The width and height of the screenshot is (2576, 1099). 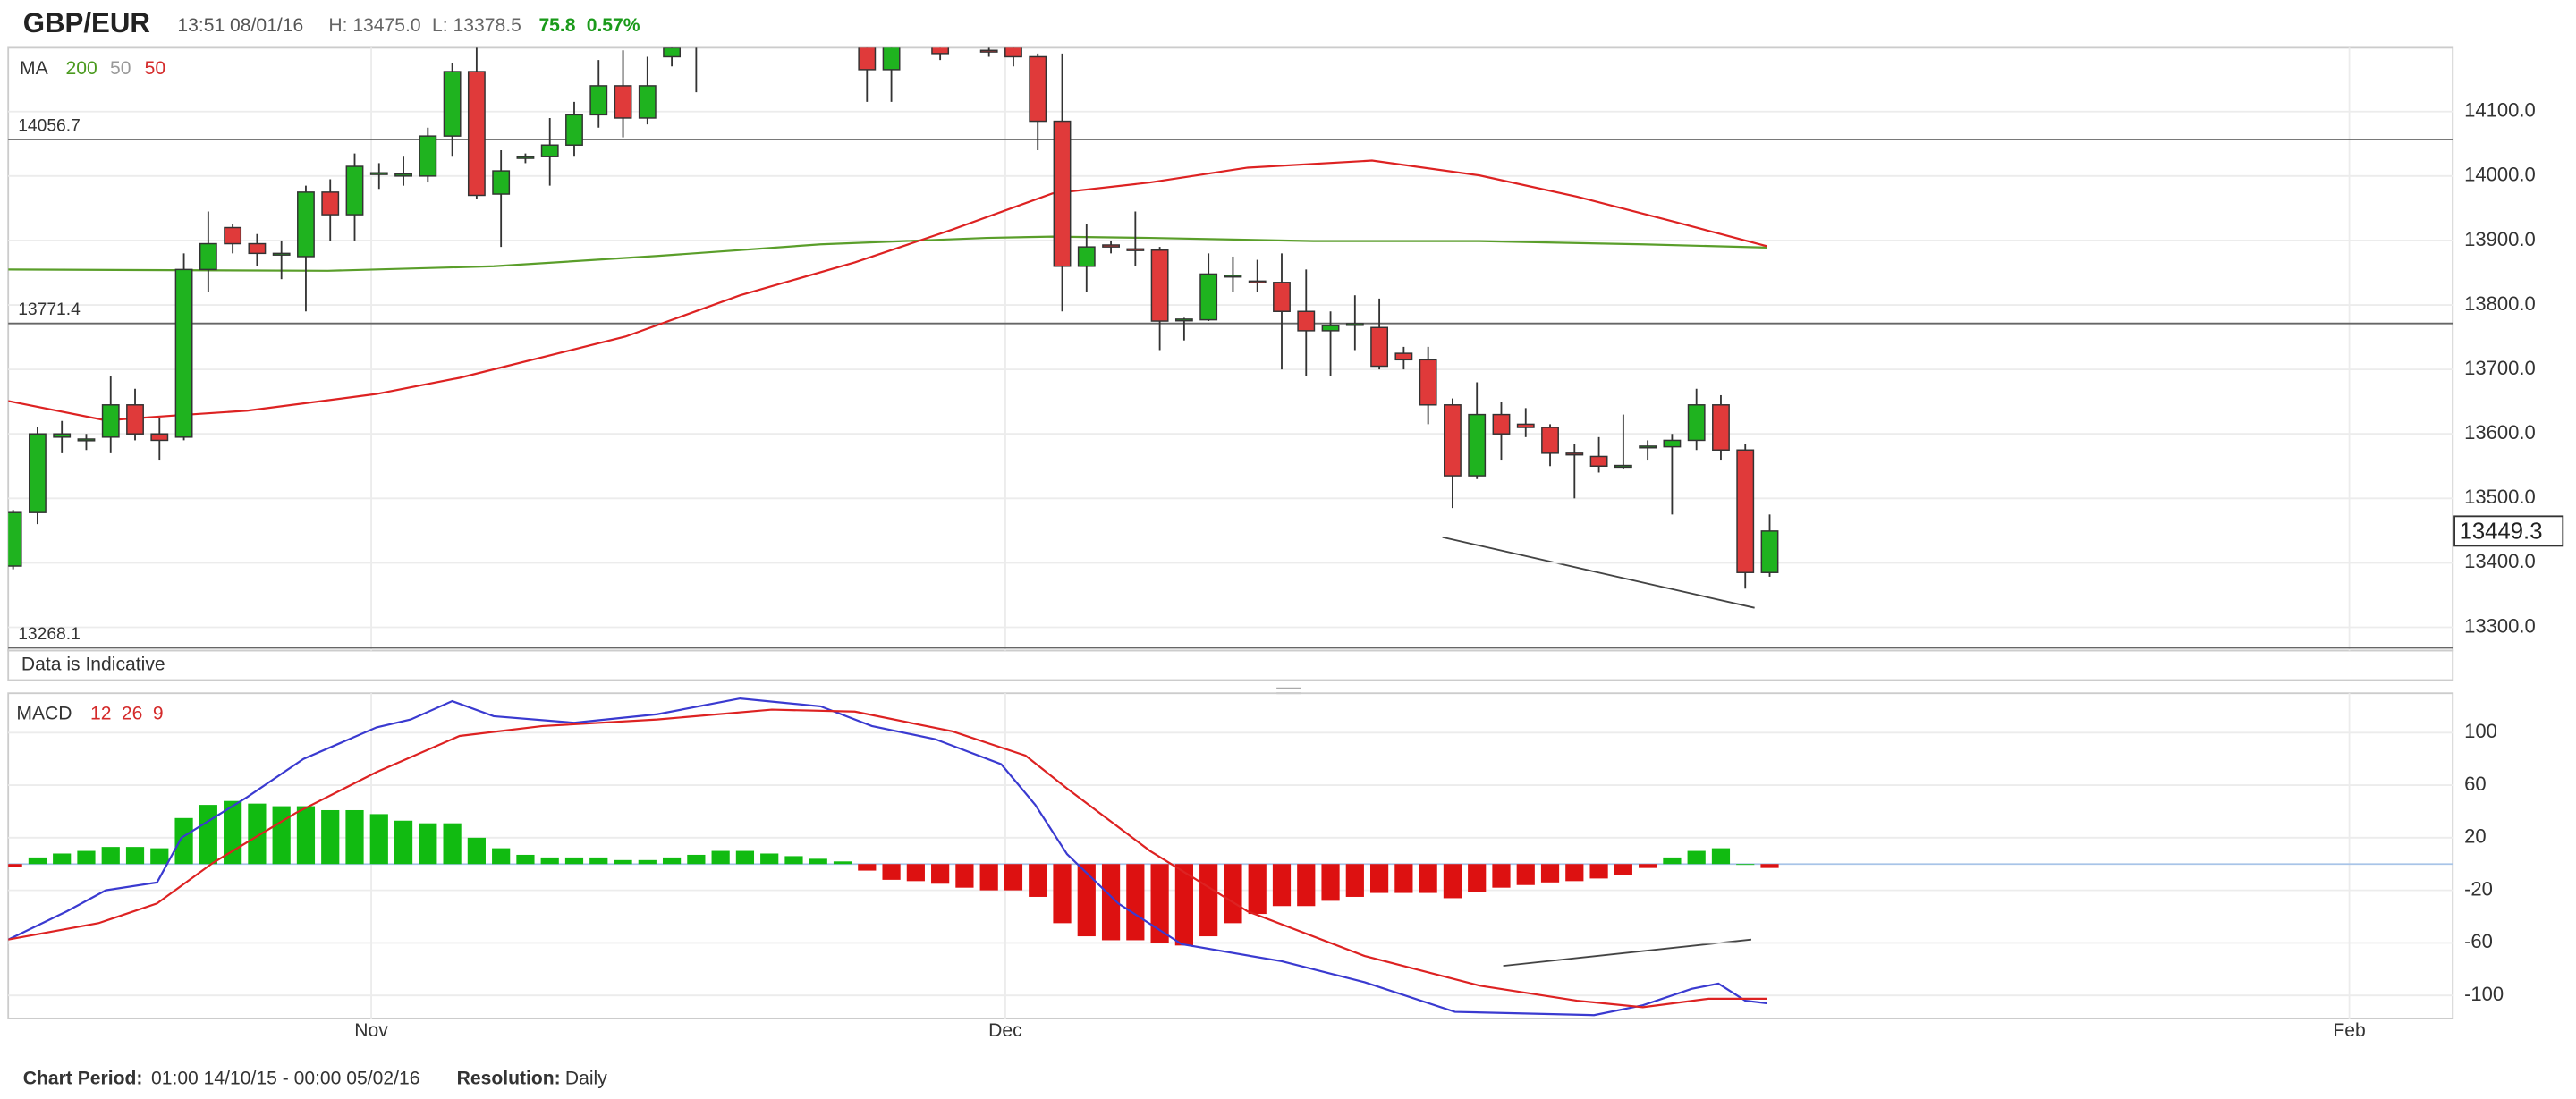 What do you see at coordinates (49, 634) in the screenshot?
I see `level-label: 13268.1` at bounding box center [49, 634].